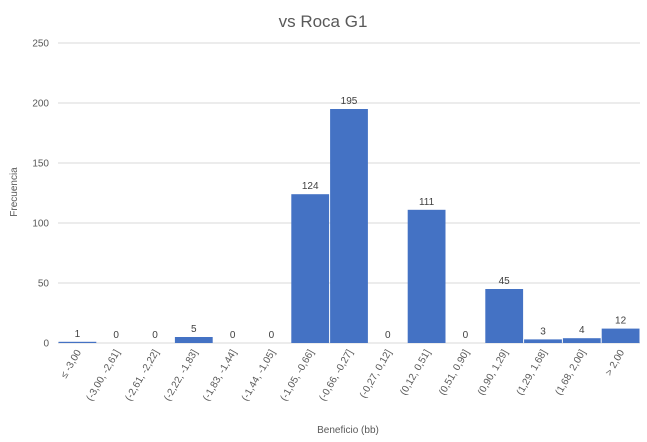 The image size is (647, 442). What do you see at coordinates (323, 21) in the screenshot?
I see `chart-title: vs Roca G1` at bounding box center [323, 21].